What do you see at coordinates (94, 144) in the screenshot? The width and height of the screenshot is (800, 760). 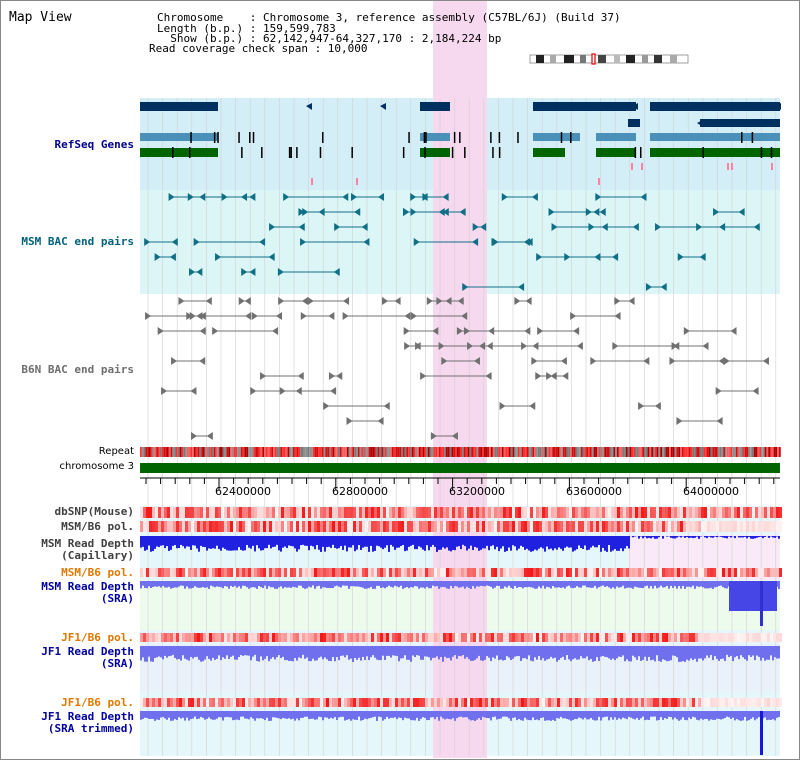 I see `track-label-refseq: RefSeq Genes` at bounding box center [94, 144].